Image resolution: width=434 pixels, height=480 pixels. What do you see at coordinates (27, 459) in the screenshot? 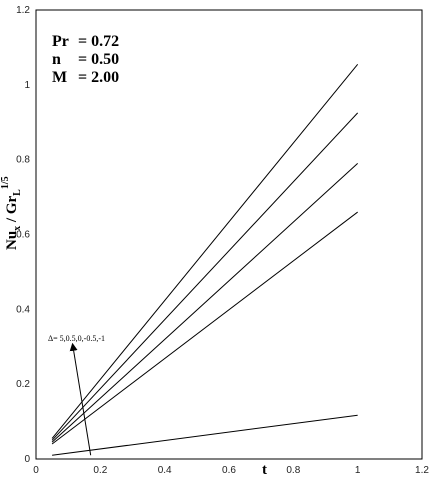
I see `y-tick-label: 0` at bounding box center [27, 459].